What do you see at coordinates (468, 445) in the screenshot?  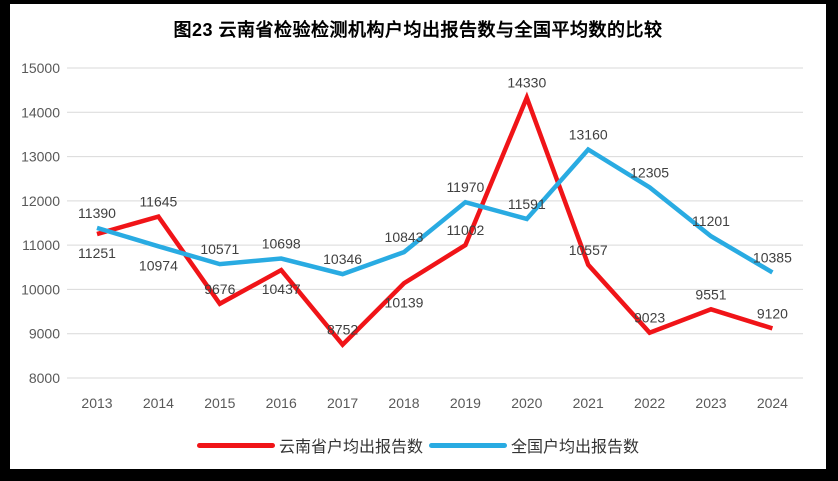 I see `legend-swatch-national-icon` at bounding box center [468, 445].